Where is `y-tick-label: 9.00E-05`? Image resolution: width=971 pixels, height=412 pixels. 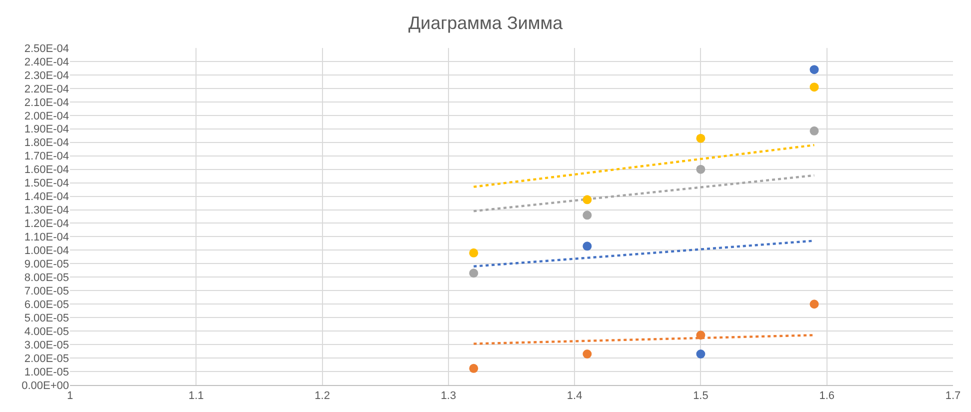
y-tick-label: 9.00E-05 is located at coordinates (46, 264).